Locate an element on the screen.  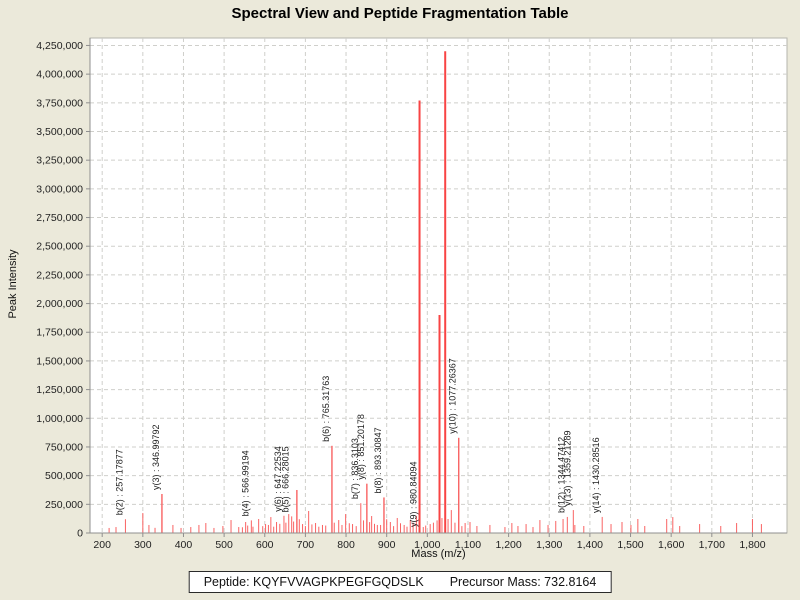
y-tick-label: 1,000,000 is located at coordinates (59, 419).